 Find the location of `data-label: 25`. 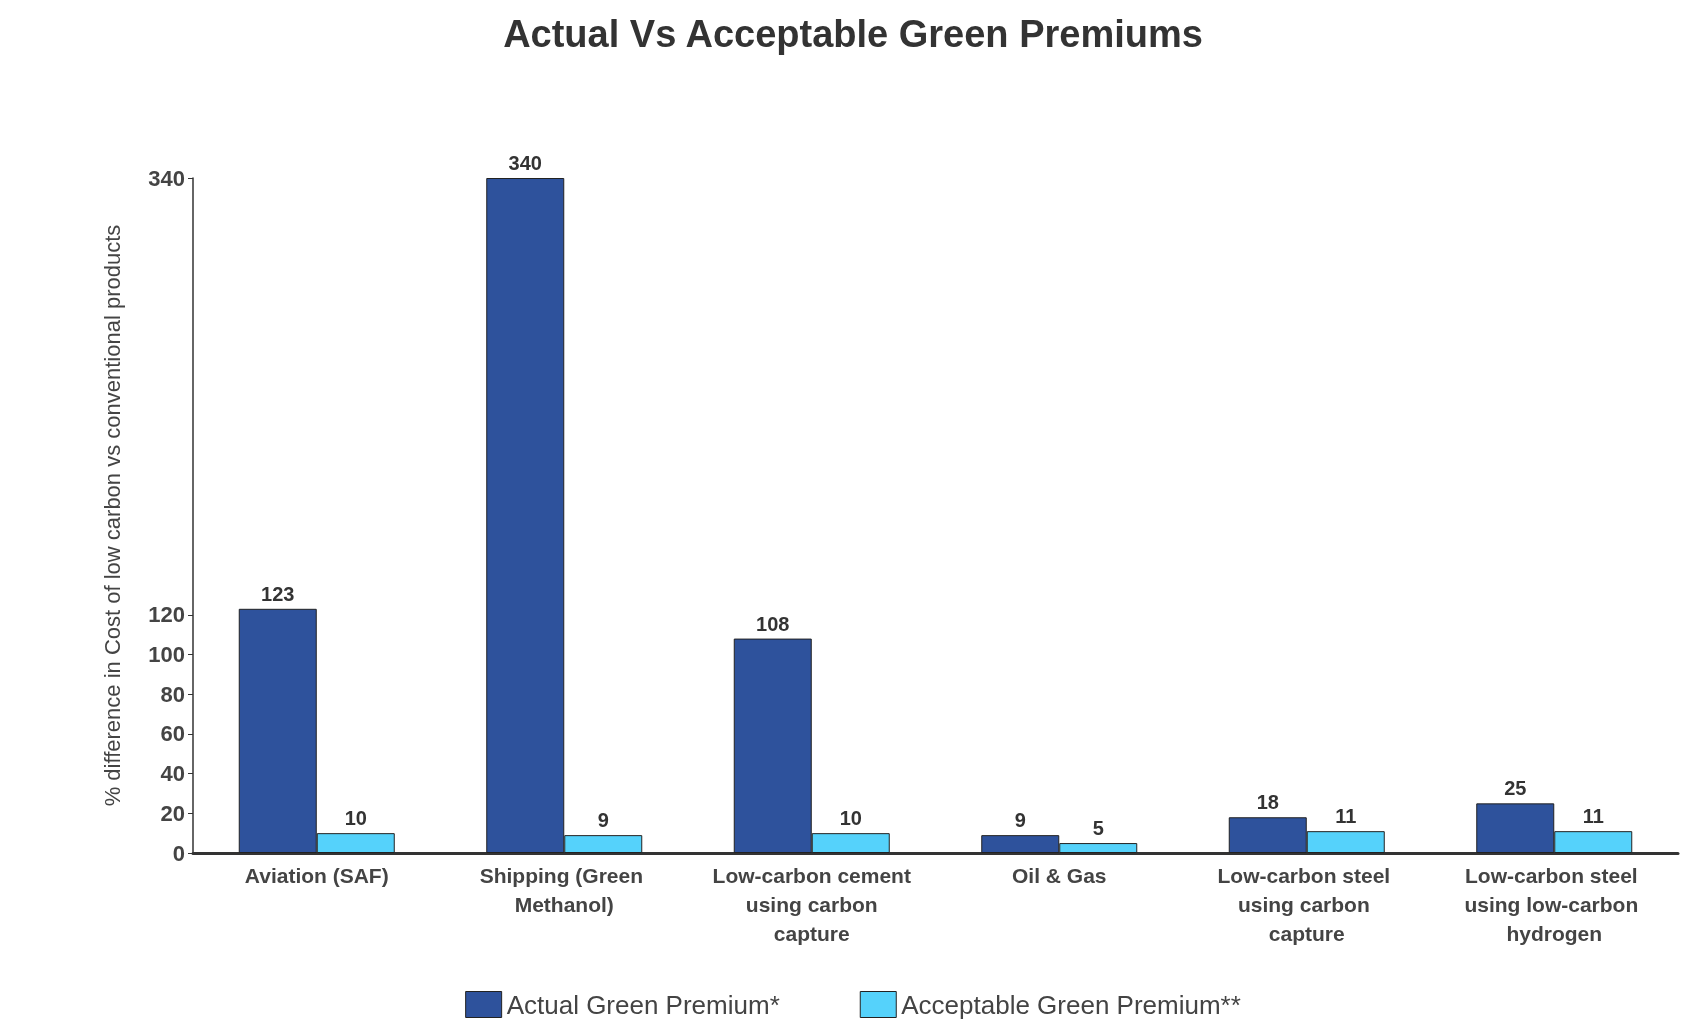

data-label: 25 is located at coordinates (1515, 788).